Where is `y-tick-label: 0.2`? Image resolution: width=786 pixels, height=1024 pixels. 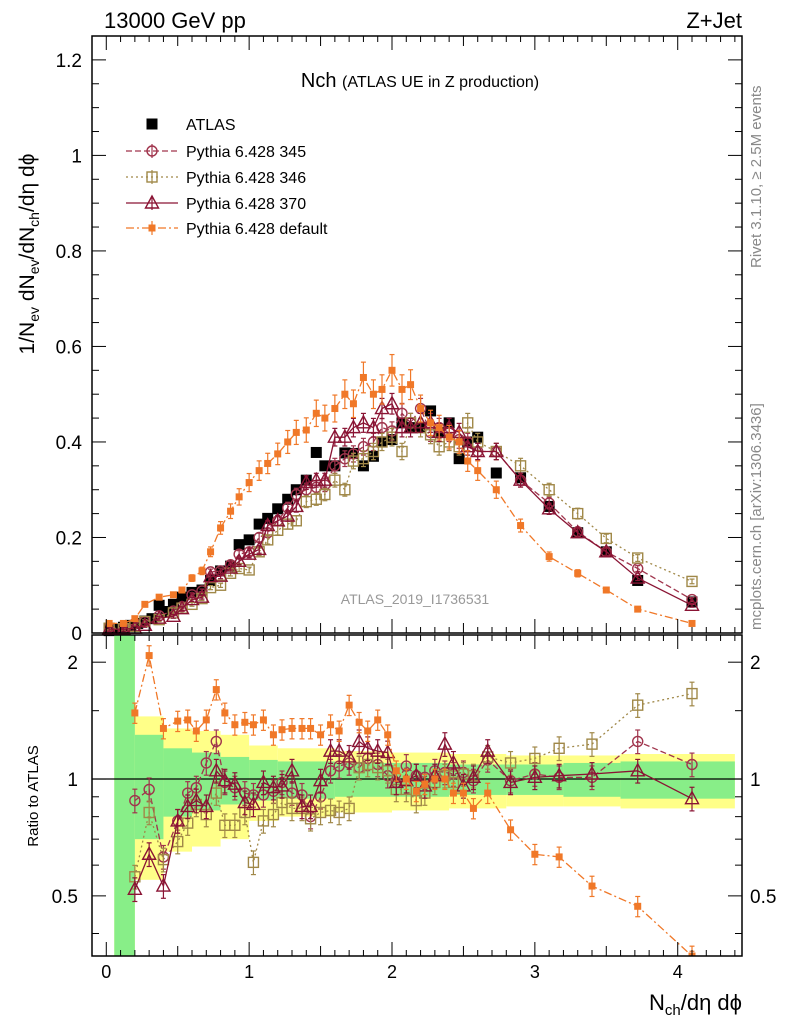
y-tick-label: 0.2 is located at coordinates (69, 538).